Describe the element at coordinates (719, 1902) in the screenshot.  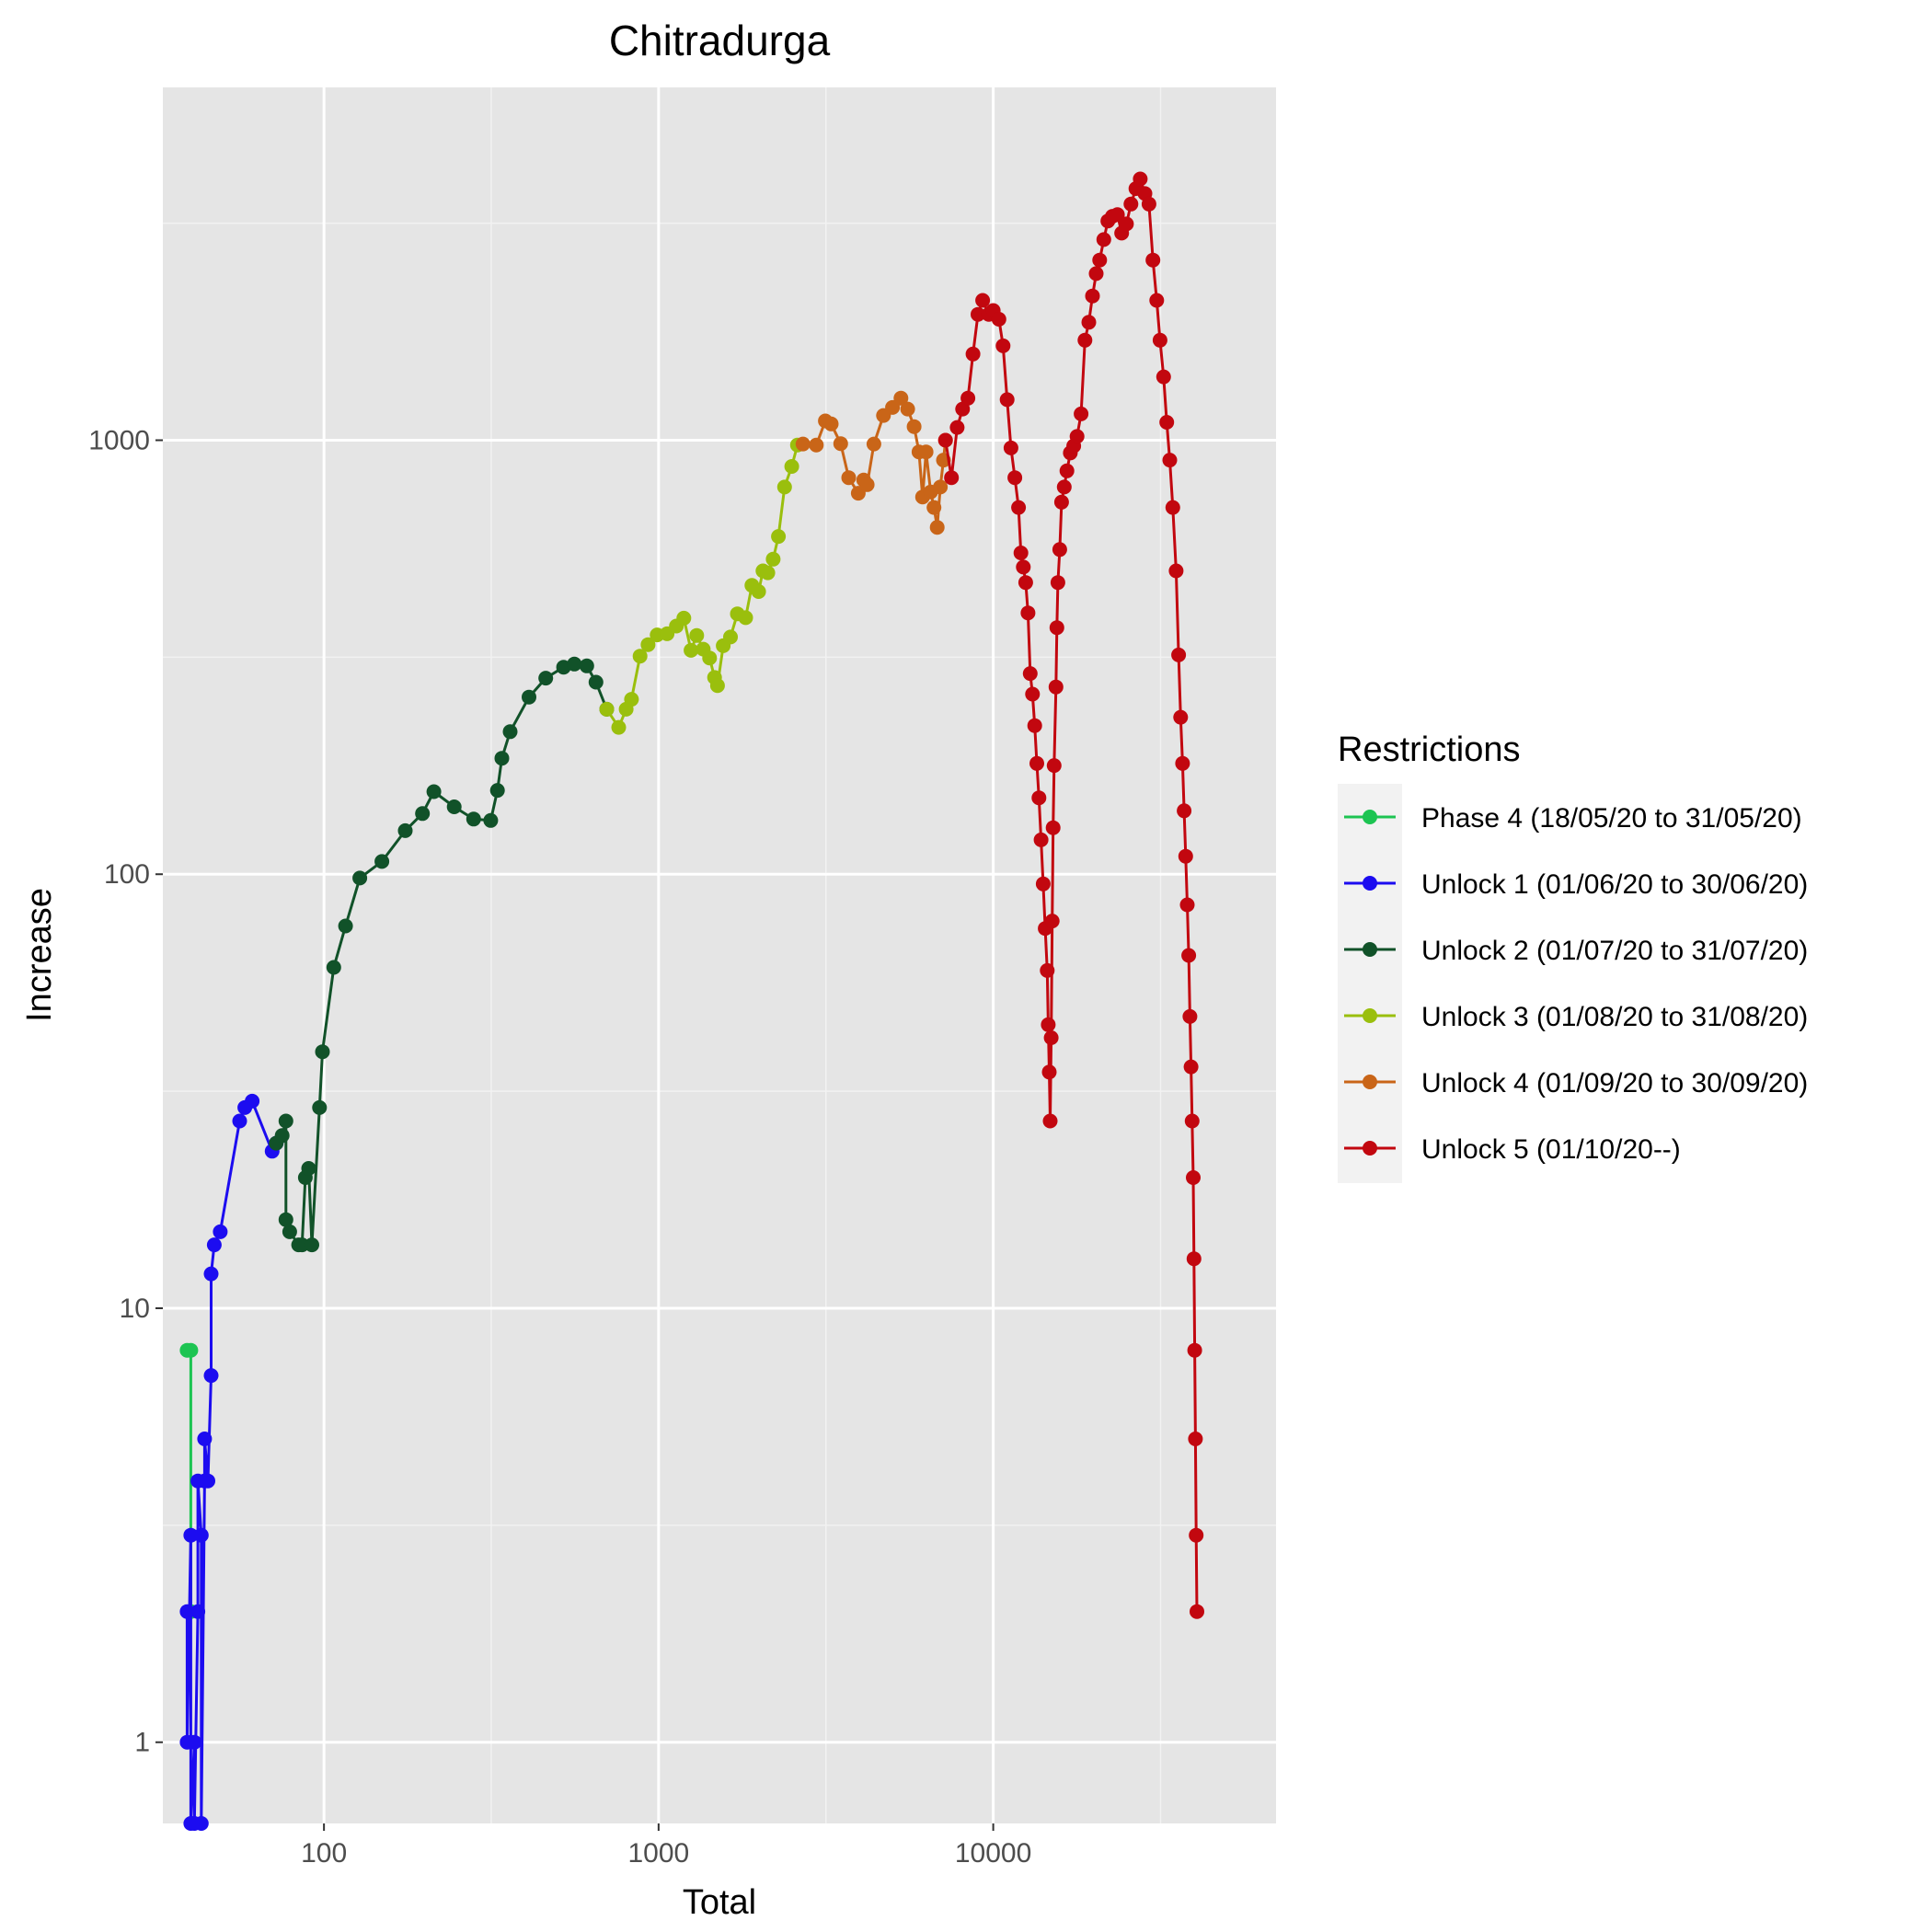
I see `x-axis-title: Total` at that location.